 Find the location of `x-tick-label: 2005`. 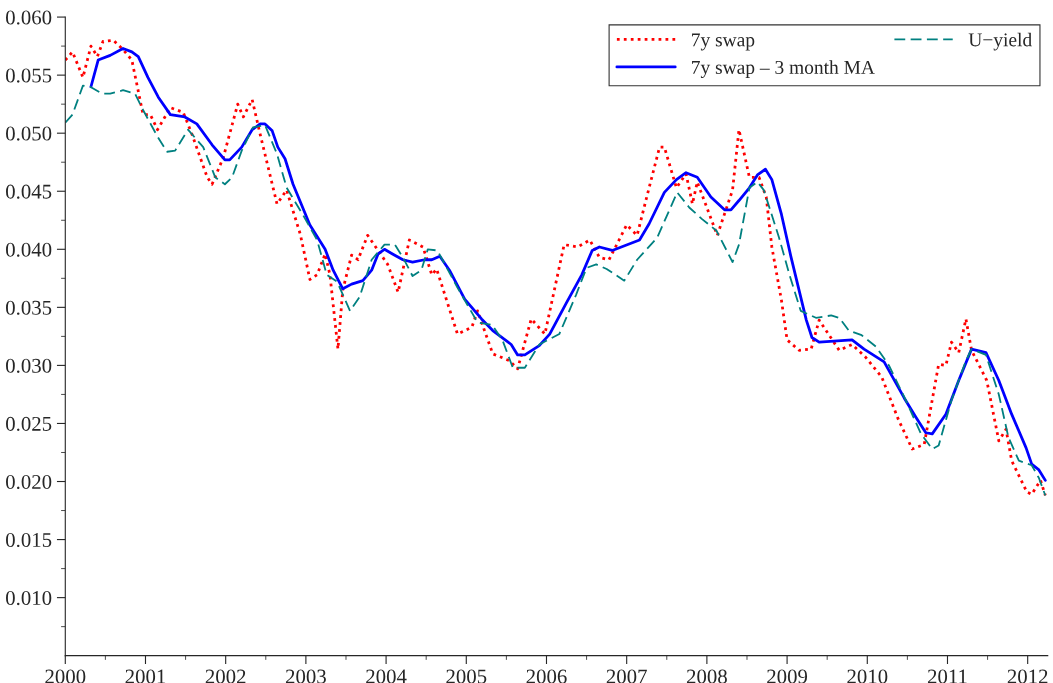

x-tick-label: 2005 is located at coordinates (466, 676).